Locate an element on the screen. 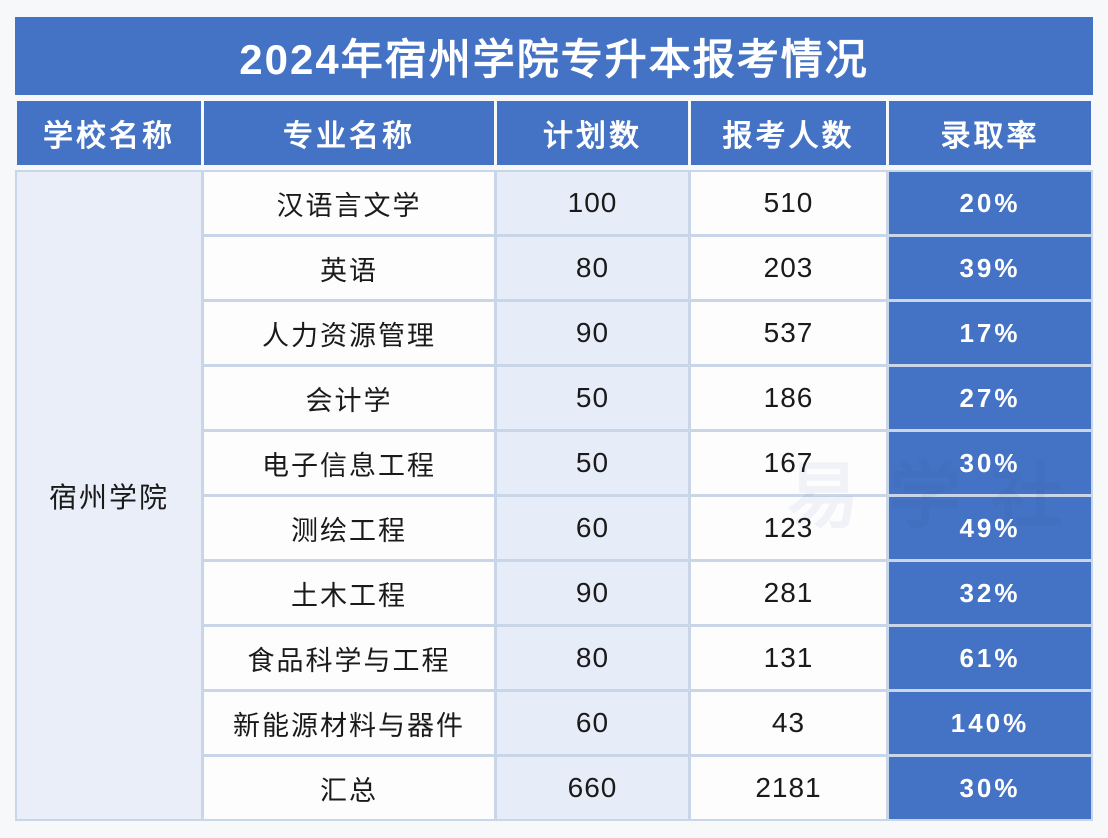 The image size is (1108, 838). admission-rate-cell: 49% is located at coordinates (990, 528).